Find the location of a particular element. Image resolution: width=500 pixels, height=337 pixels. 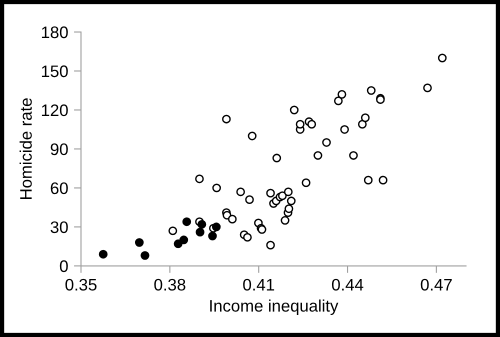

y-tick-label: 60 is located at coordinates (59, 188).